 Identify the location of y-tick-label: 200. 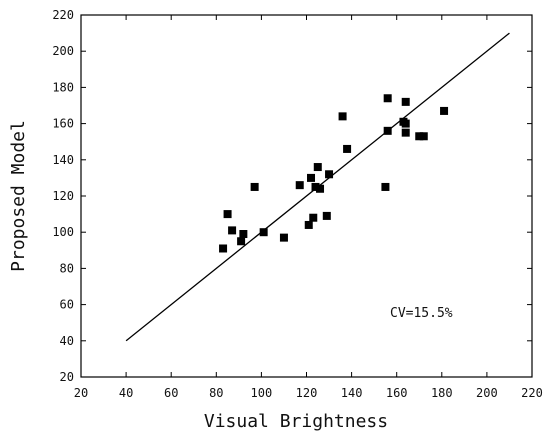
(63, 51).